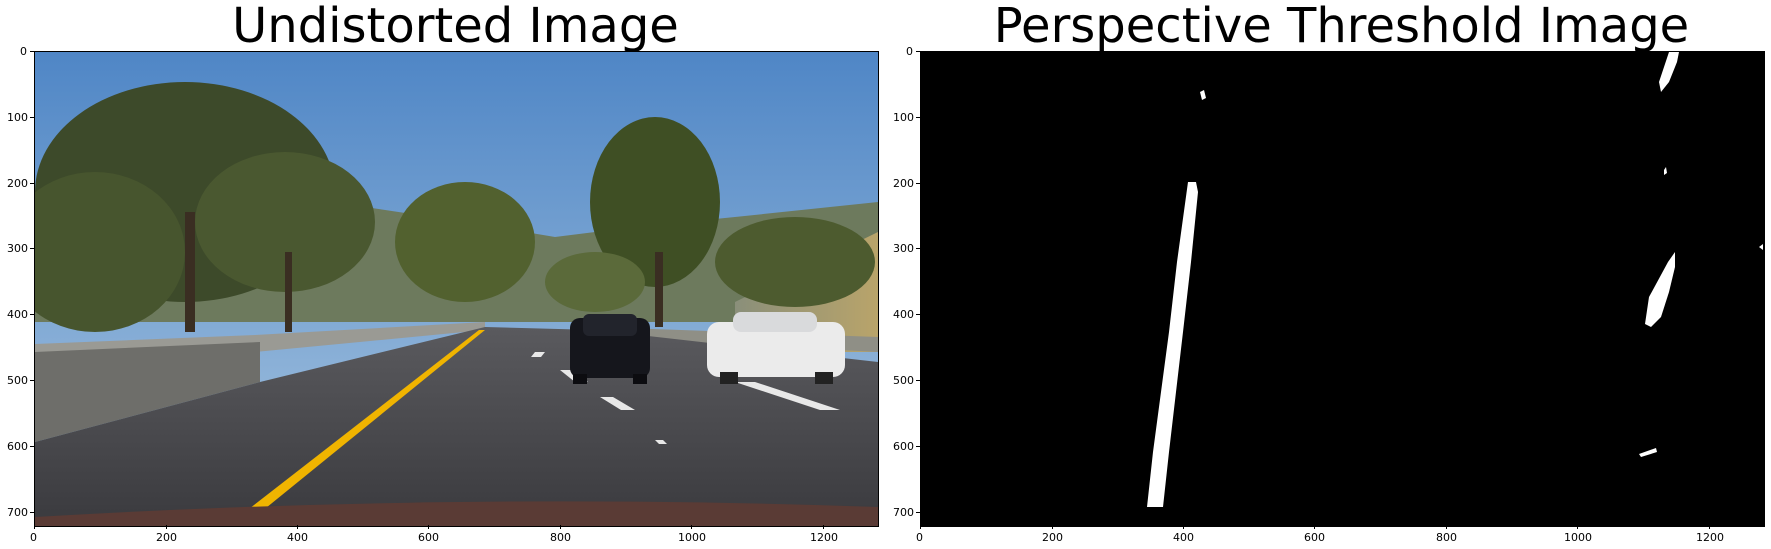 The width and height of the screenshot is (1771, 549). What do you see at coordinates (903, 117) in the screenshot?
I see `right-y-tick-label: 100` at bounding box center [903, 117].